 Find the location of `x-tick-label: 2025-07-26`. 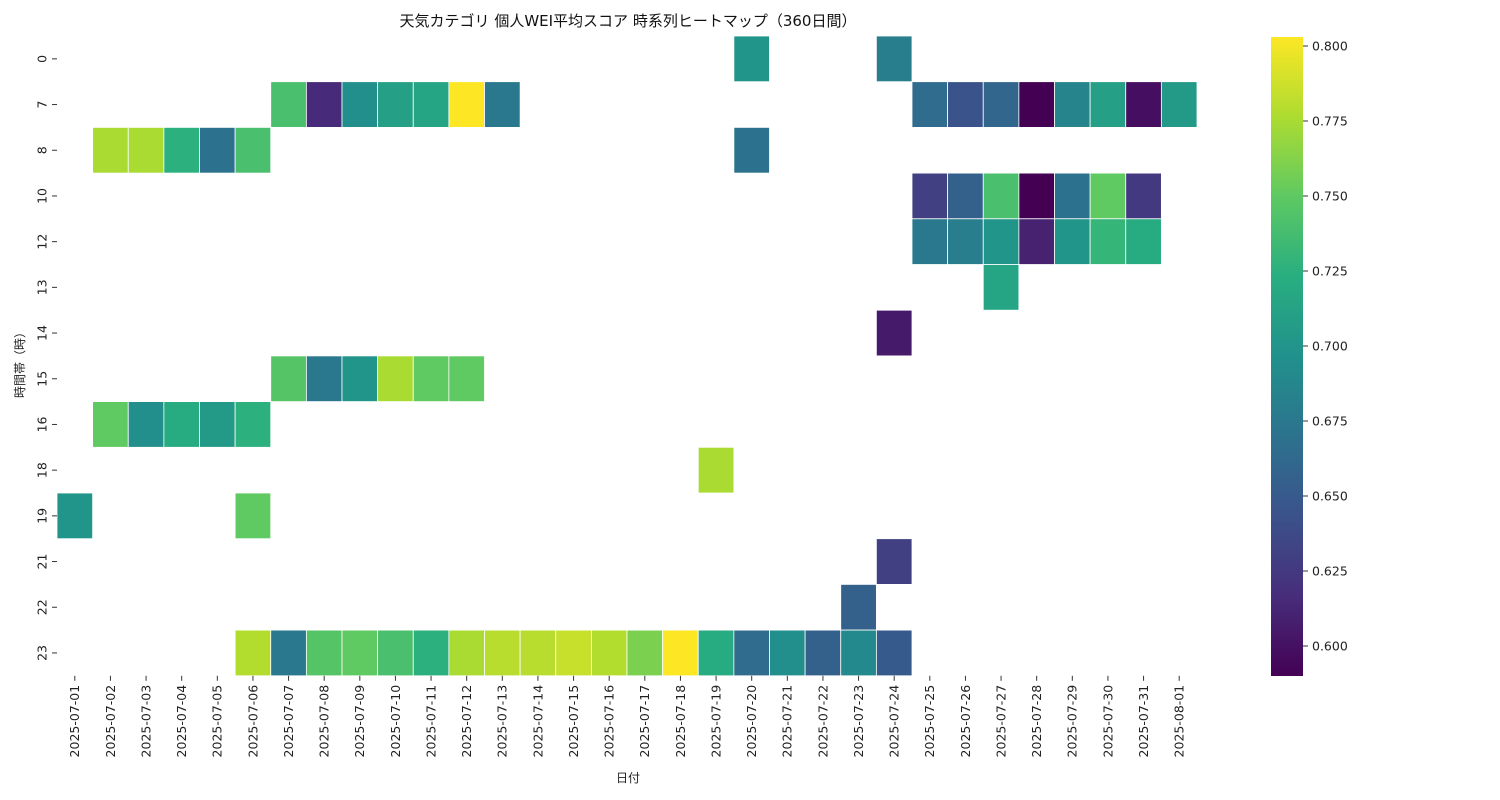

x-tick-label: 2025-07-26 is located at coordinates (965, 721).